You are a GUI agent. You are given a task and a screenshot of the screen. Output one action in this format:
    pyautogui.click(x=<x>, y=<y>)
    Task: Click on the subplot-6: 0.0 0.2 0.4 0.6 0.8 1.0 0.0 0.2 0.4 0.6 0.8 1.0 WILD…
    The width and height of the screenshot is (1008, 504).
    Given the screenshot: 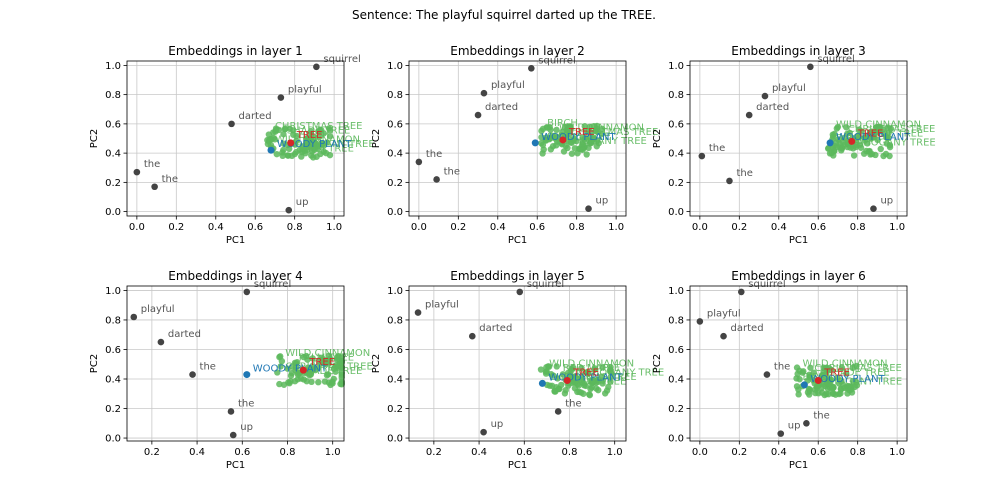 What is the action you would take?
    pyautogui.click(x=780, y=370)
    